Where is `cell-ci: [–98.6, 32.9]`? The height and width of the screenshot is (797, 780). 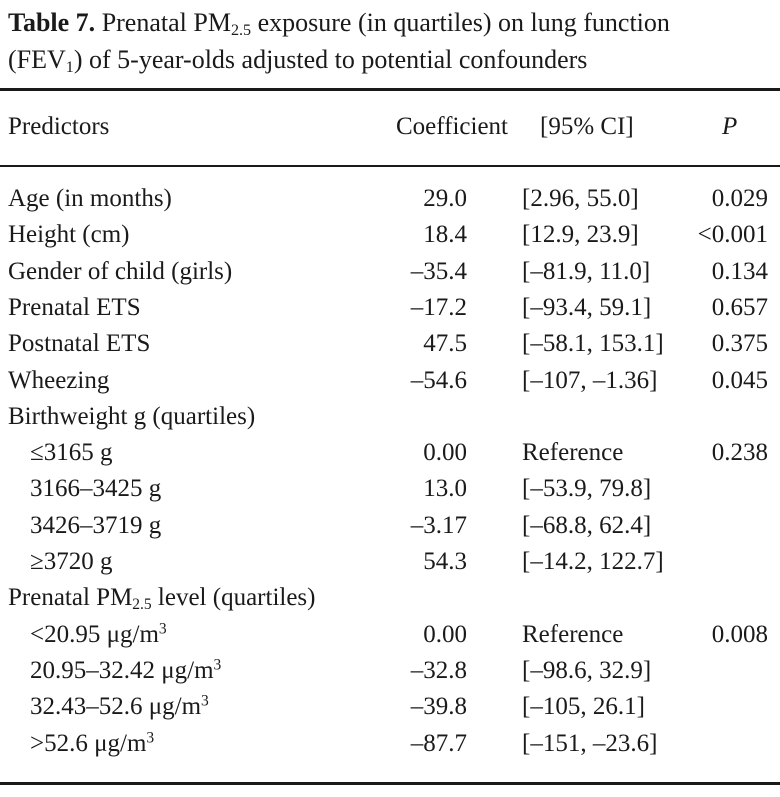
cell-ci: [–98.6, 32.9] is located at coordinates (587, 670).